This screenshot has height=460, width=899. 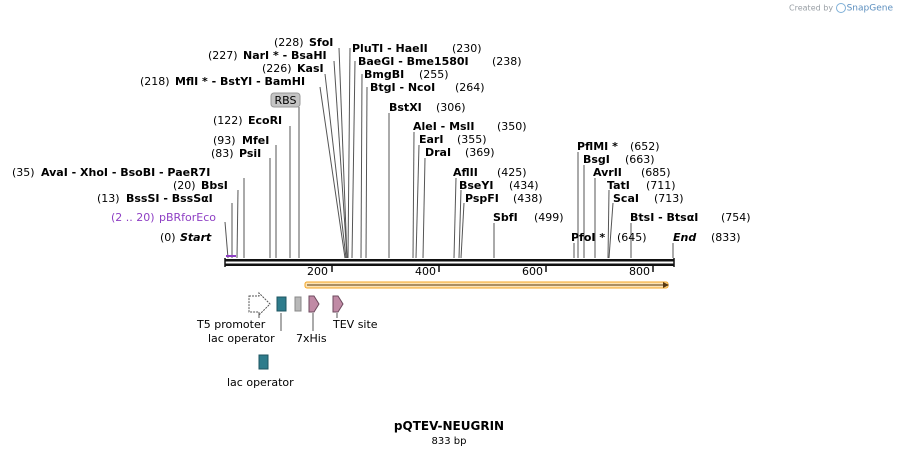 What do you see at coordinates (298, 304) in the screenshot?
I see `feature-rbs-box` at bounding box center [298, 304].